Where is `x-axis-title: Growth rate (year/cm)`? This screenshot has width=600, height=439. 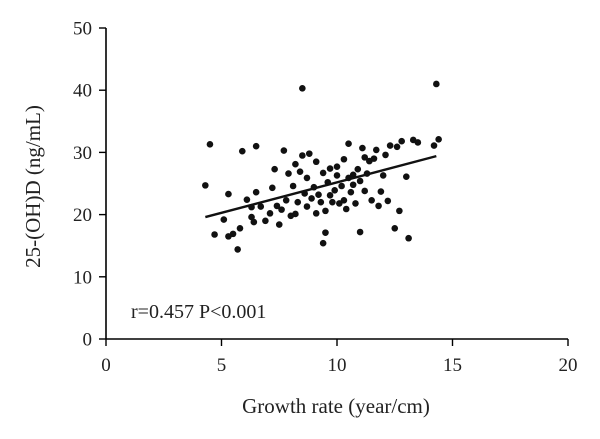 x-axis-title: Growth rate (year/cm) is located at coordinates (336, 406).